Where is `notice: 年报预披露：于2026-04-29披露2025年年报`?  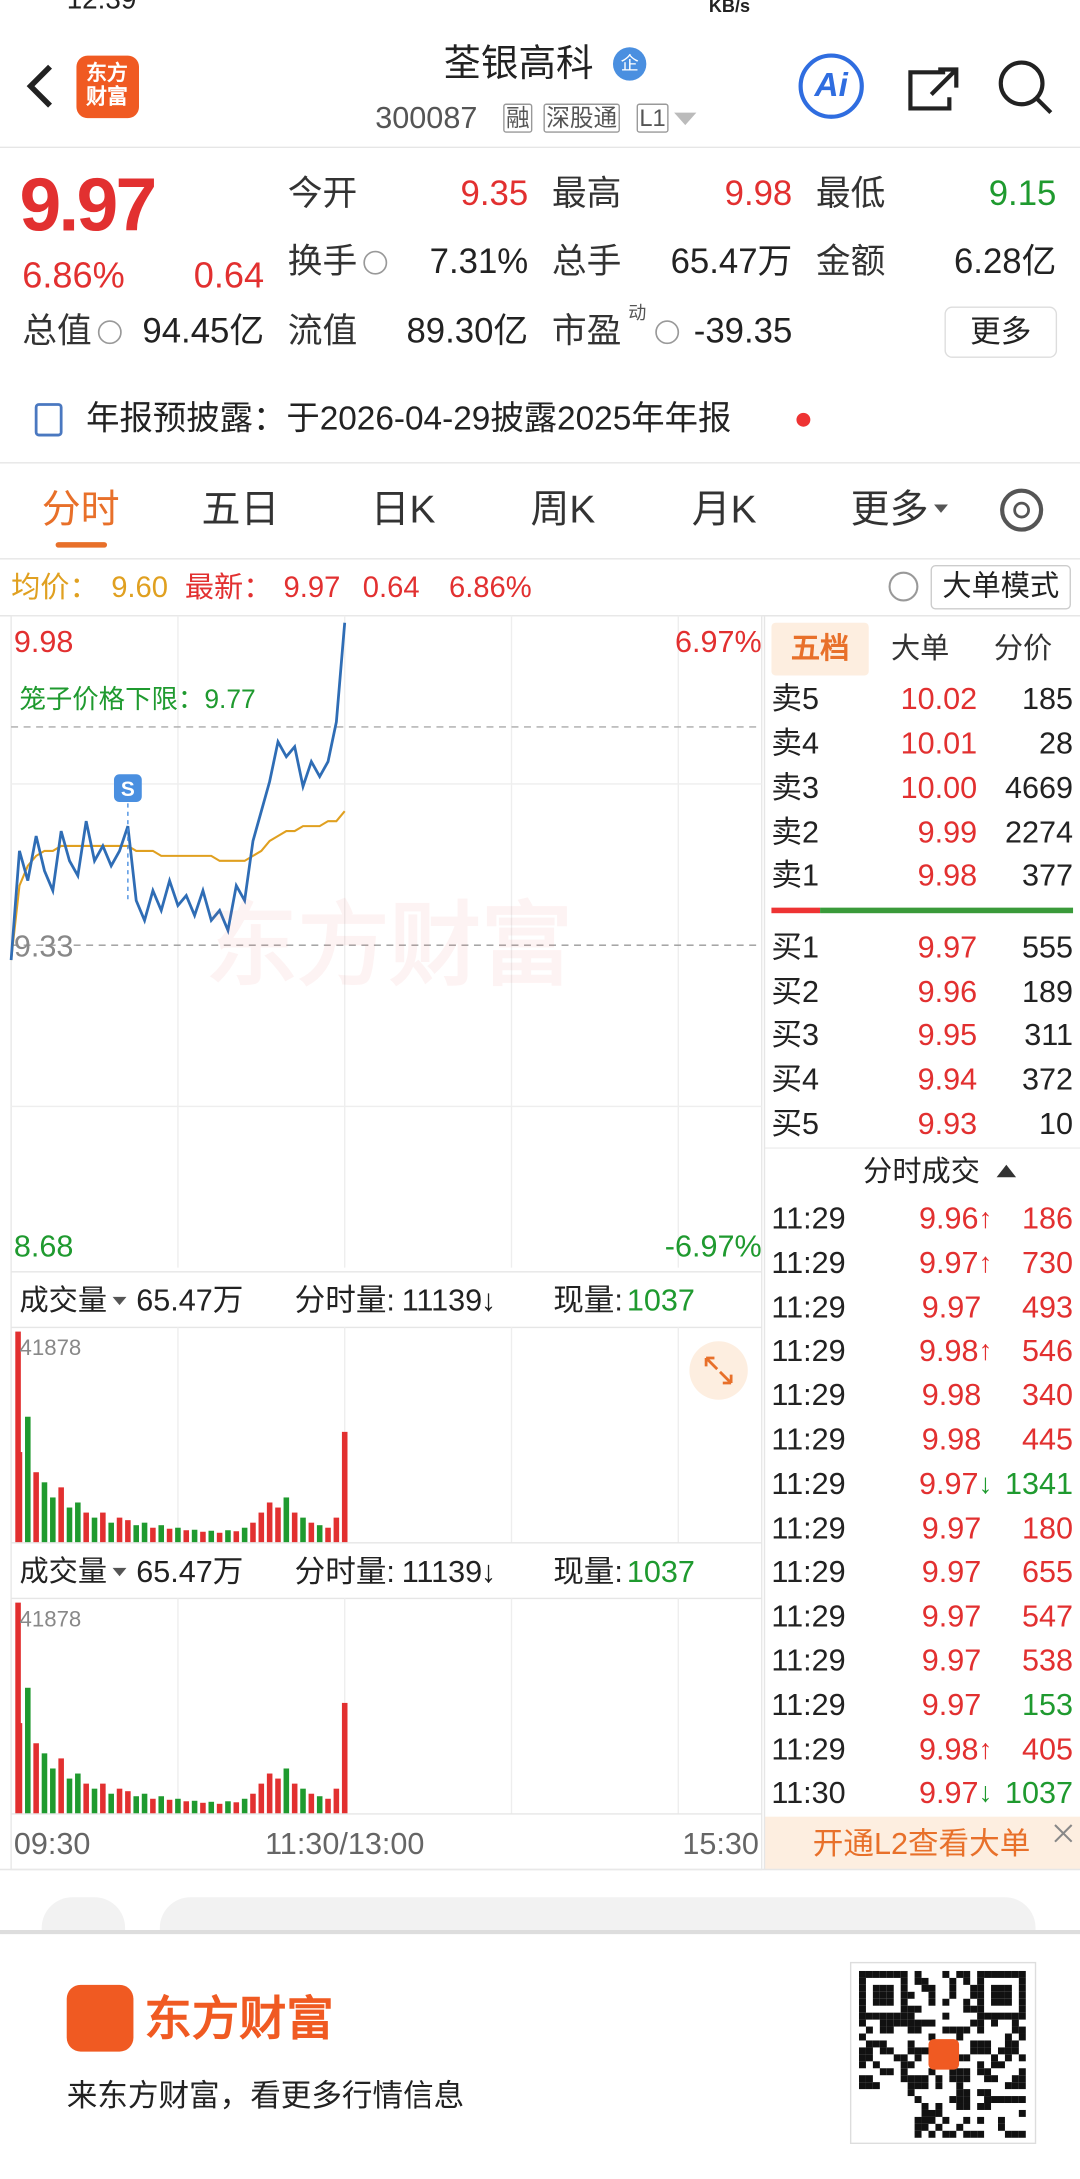 notice: 年报预披露：于2026-04-29披露2025年年报 is located at coordinates (409, 419).